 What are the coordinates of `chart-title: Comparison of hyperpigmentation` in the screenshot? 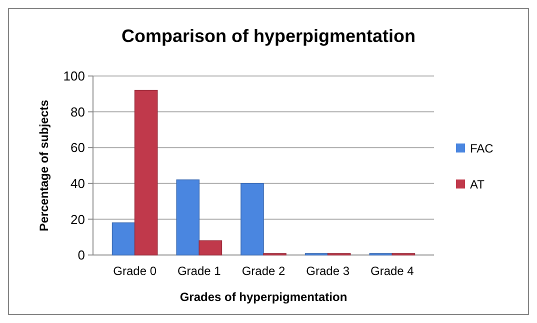 It's located at (268, 36).